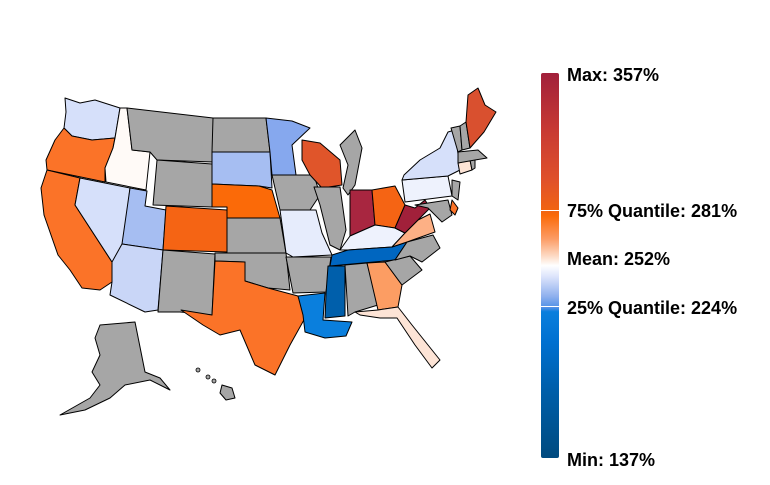 The height and width of the screenshot is (485, 770). I want to click on state-FL, so click(397, 337).